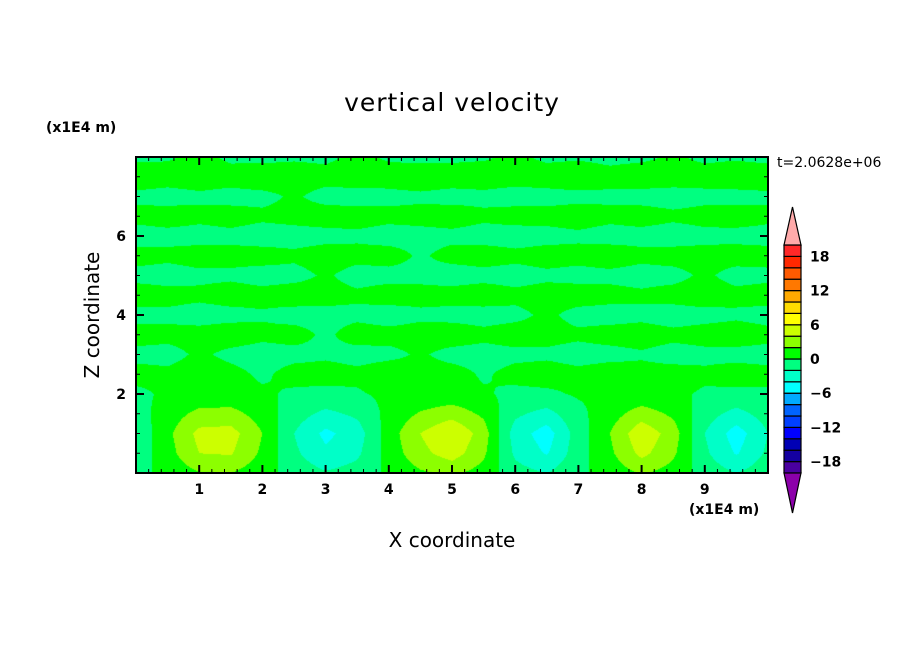  Describe the element at coordinates (199, 490) in the screenshot. I see `x-tick-label: 1` at that location.